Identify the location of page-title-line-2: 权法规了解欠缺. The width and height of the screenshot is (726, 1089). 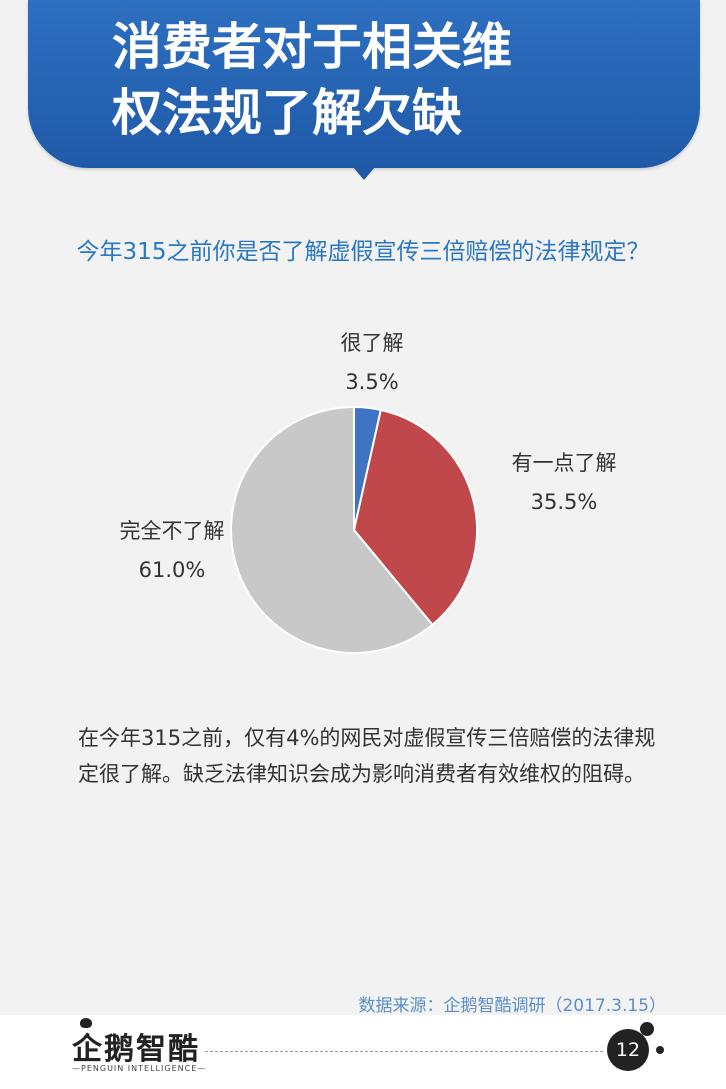
(287, 113).